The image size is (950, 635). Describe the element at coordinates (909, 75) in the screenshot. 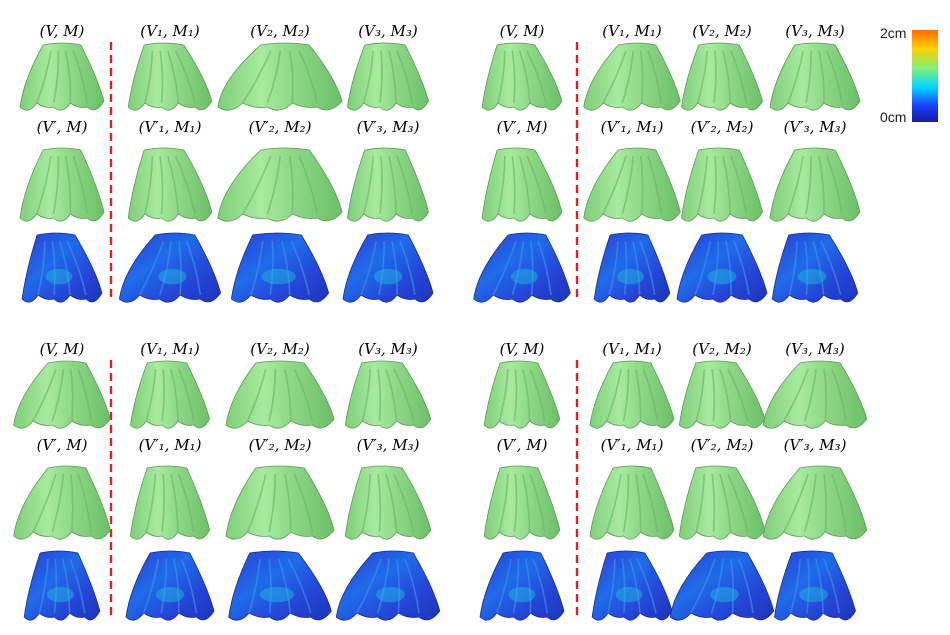

I see `colorbar: 2cm 0cm` at that location.